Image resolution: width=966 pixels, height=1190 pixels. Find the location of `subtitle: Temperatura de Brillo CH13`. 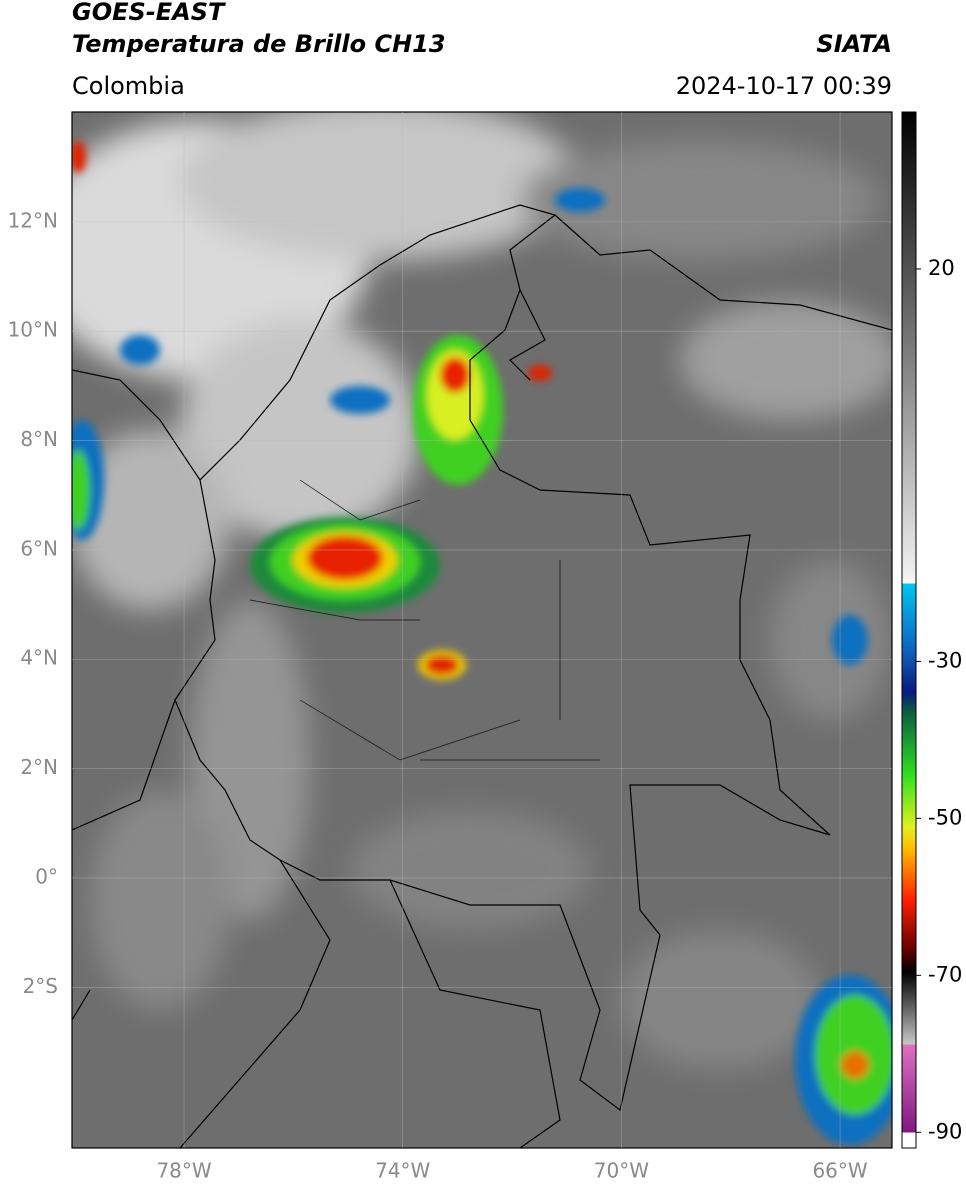

subtitle: Temperatura de Brillo CH13 is located at coordinates (259, 44).